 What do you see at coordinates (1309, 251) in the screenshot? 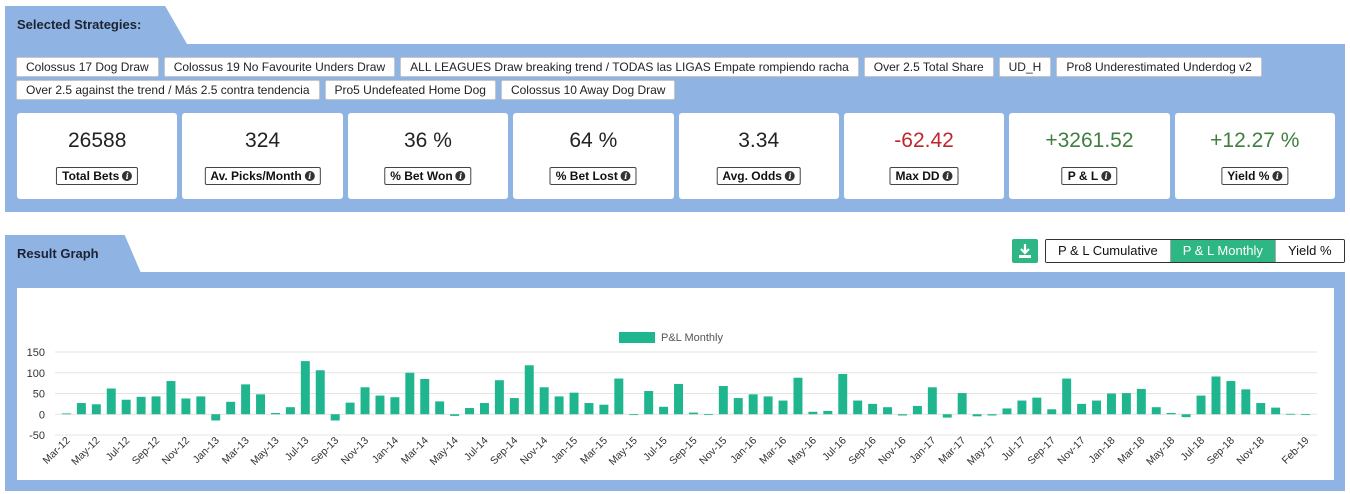
I see `toggle-yield: Yield %` at bounding box center [1309, 251].